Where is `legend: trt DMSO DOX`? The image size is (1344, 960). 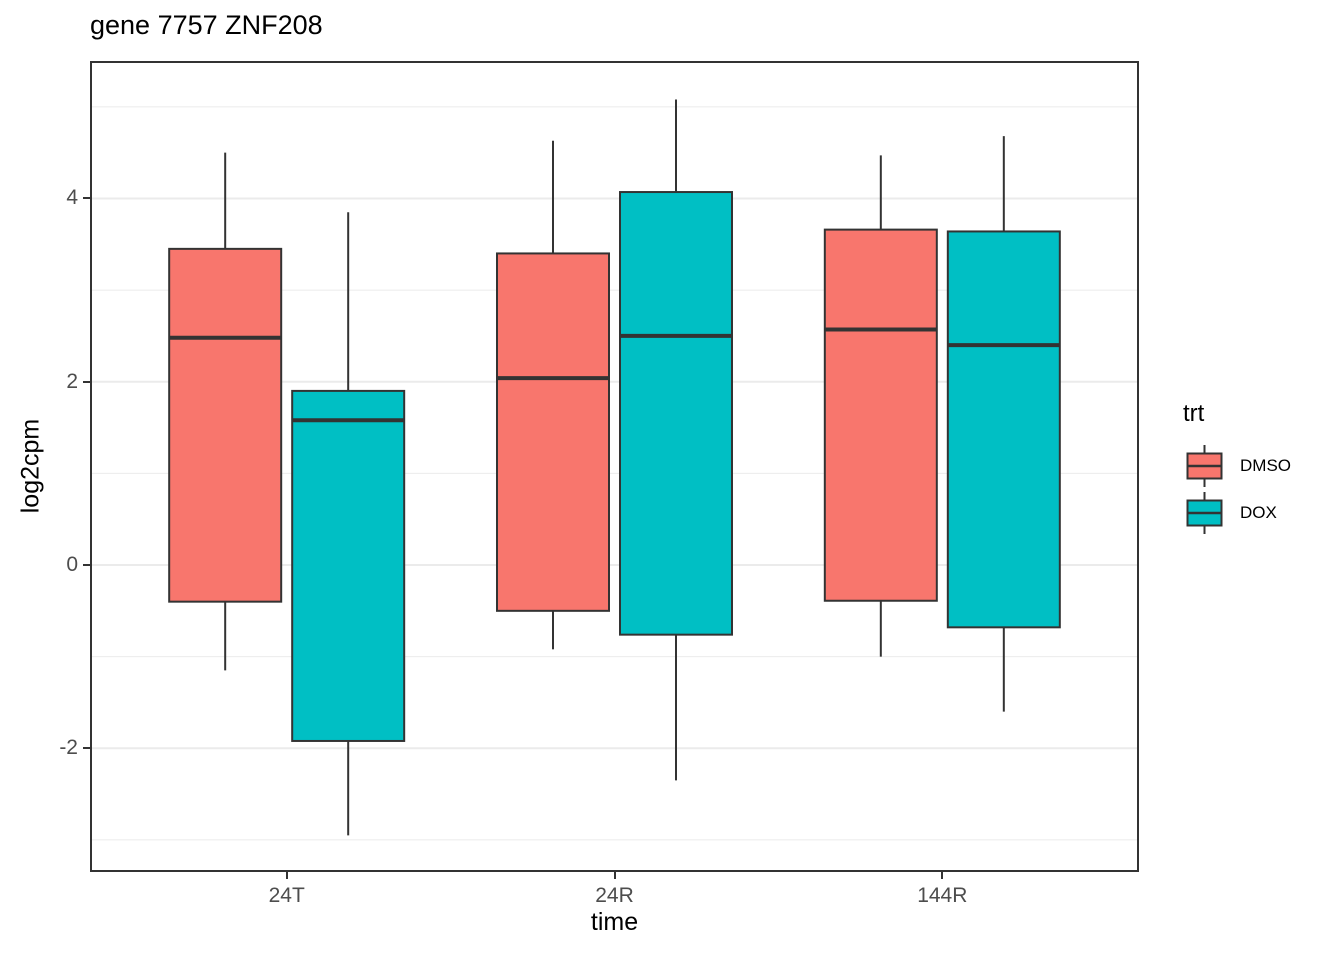
legend: trt DMSO DOX is located at coordinates (1234, 467).